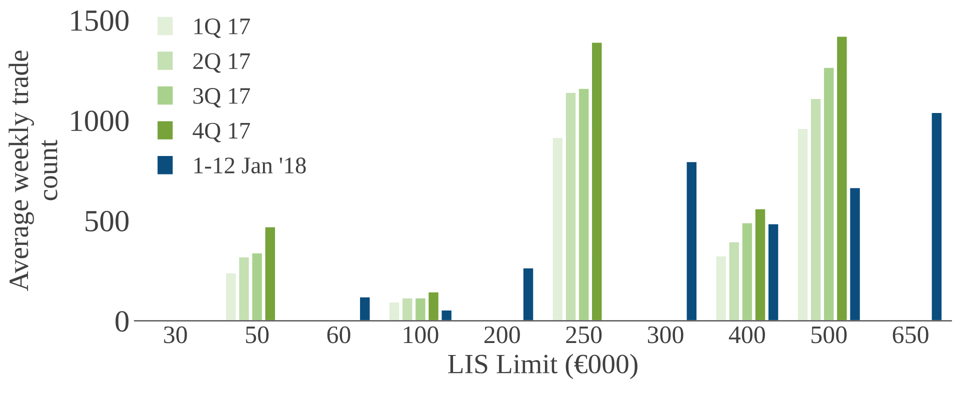 This screenshot has height=401, width=961. Describe the element at coordinates (250, 166) in the screenshot. I see `legend-label: 1-12 Jan '18` at that location.